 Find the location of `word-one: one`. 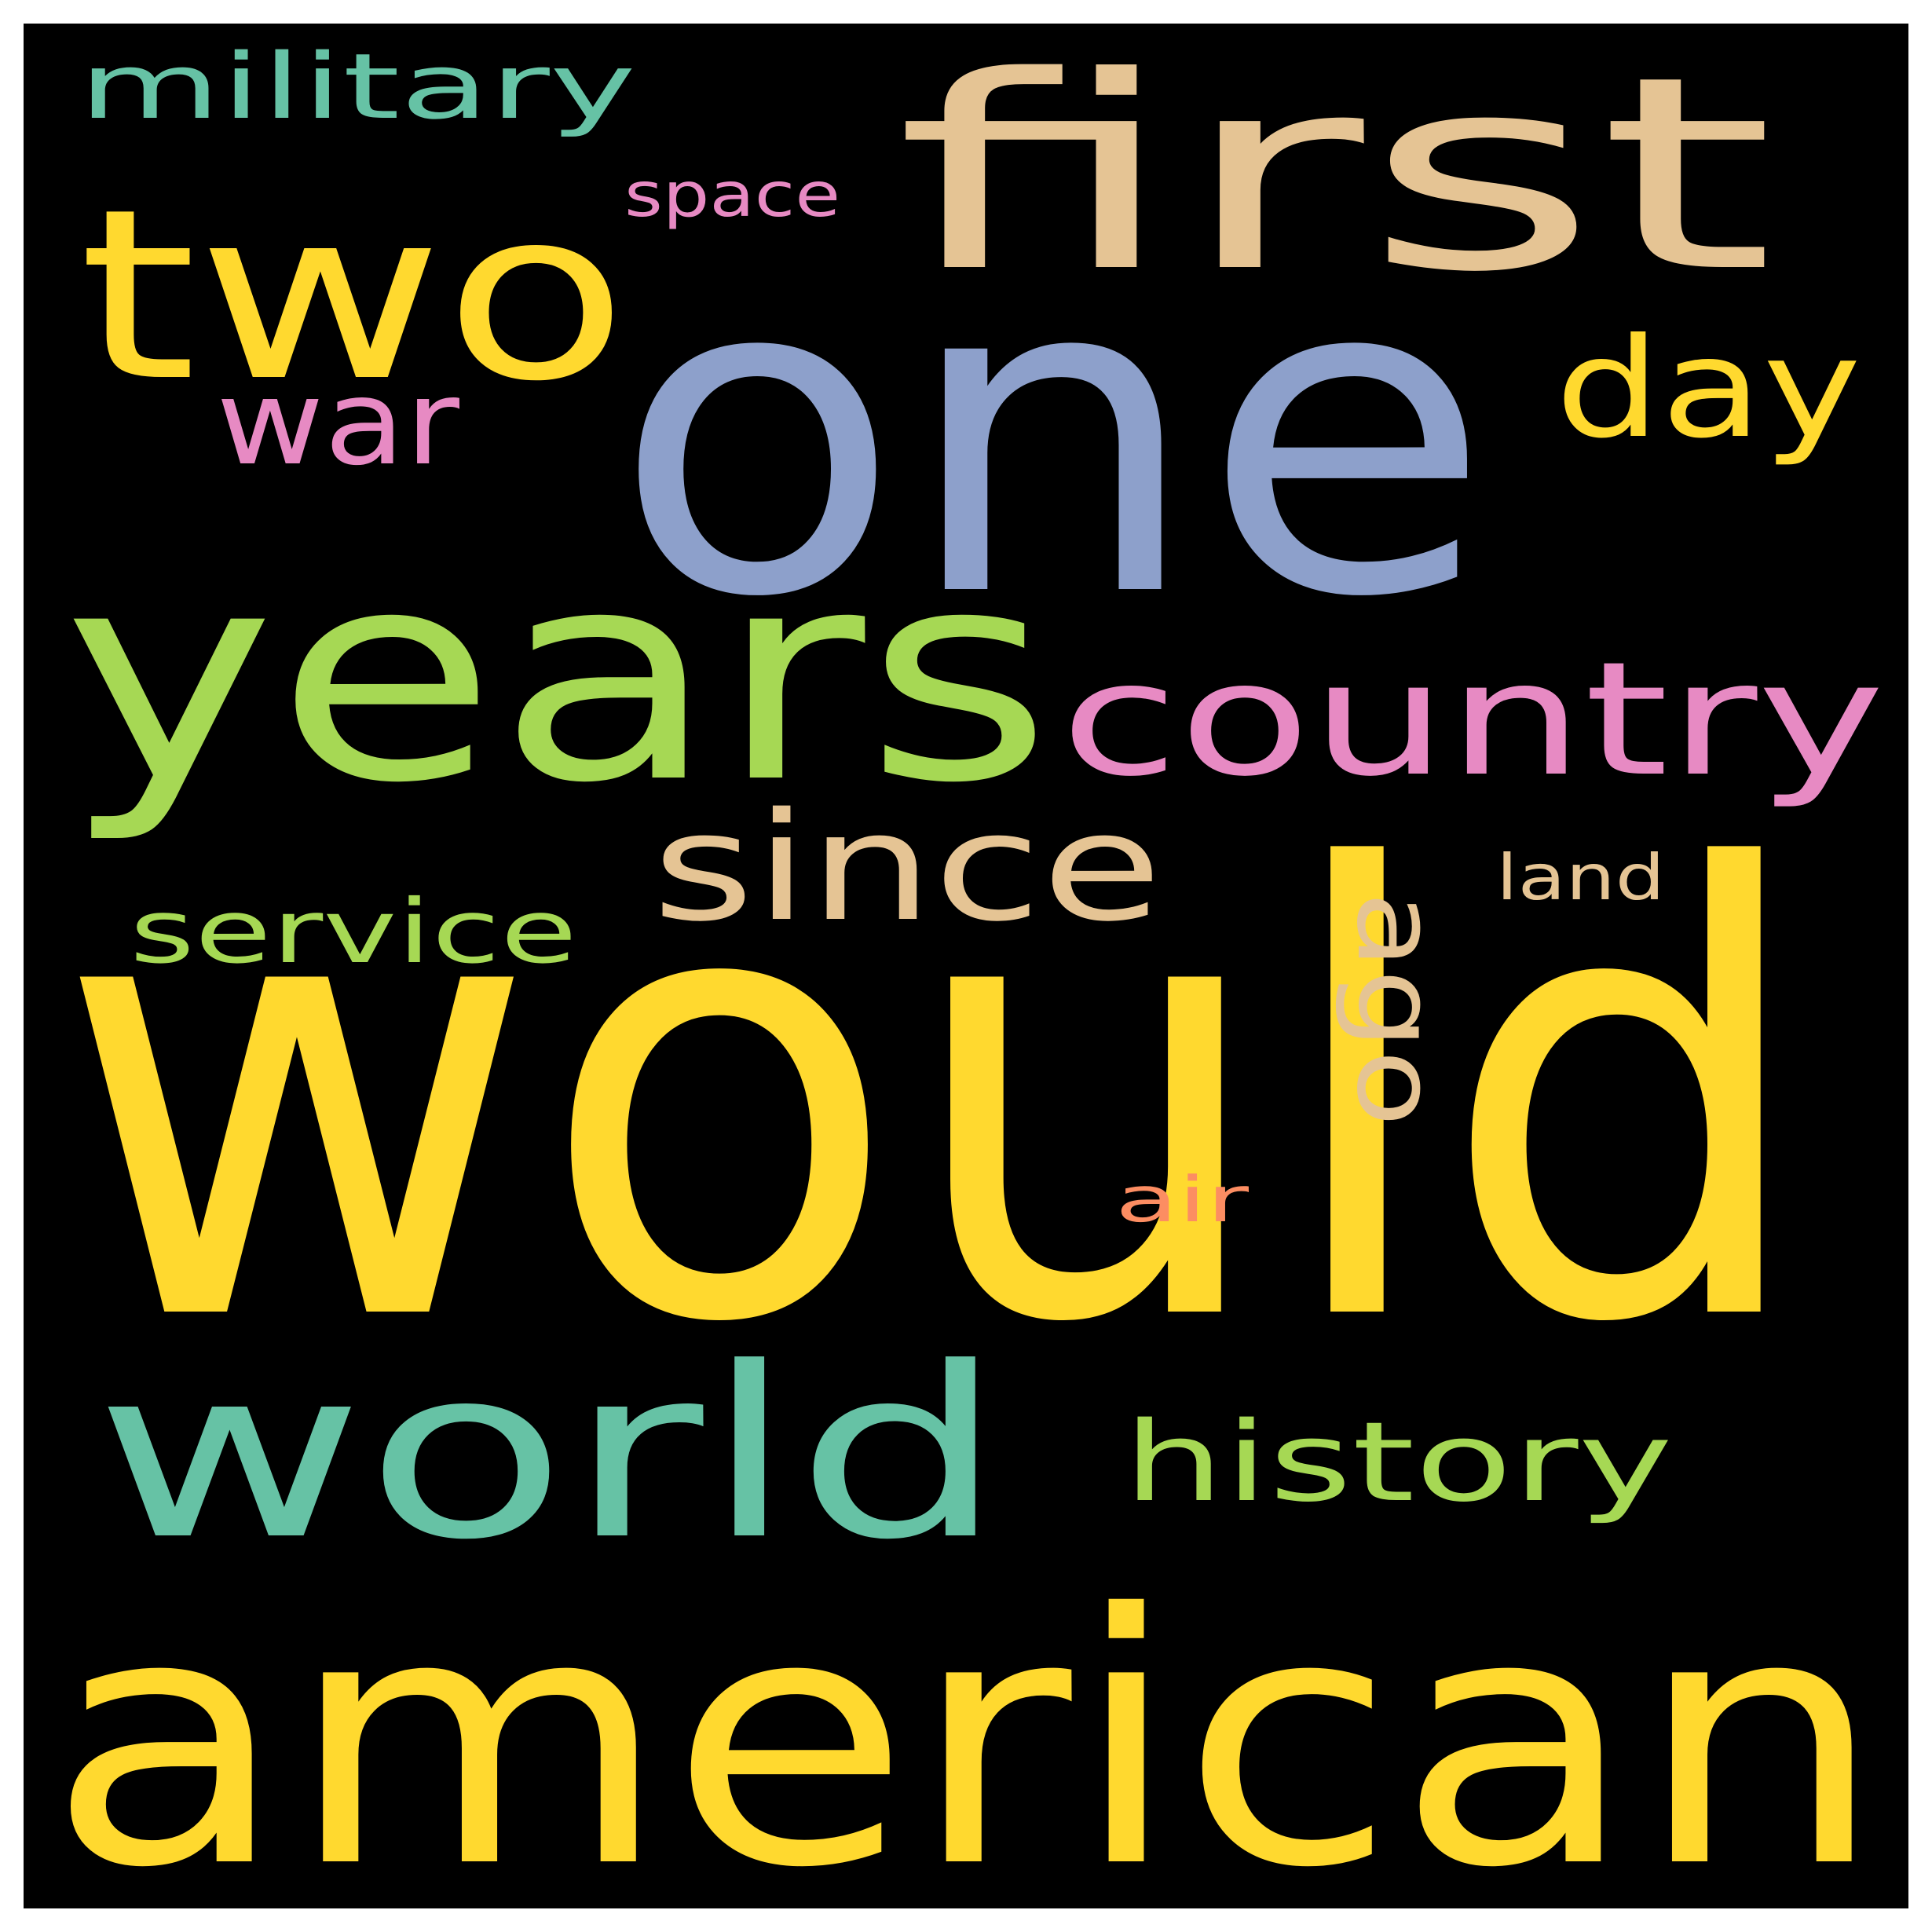

word-one: one is located at coordinates (1053, 437).